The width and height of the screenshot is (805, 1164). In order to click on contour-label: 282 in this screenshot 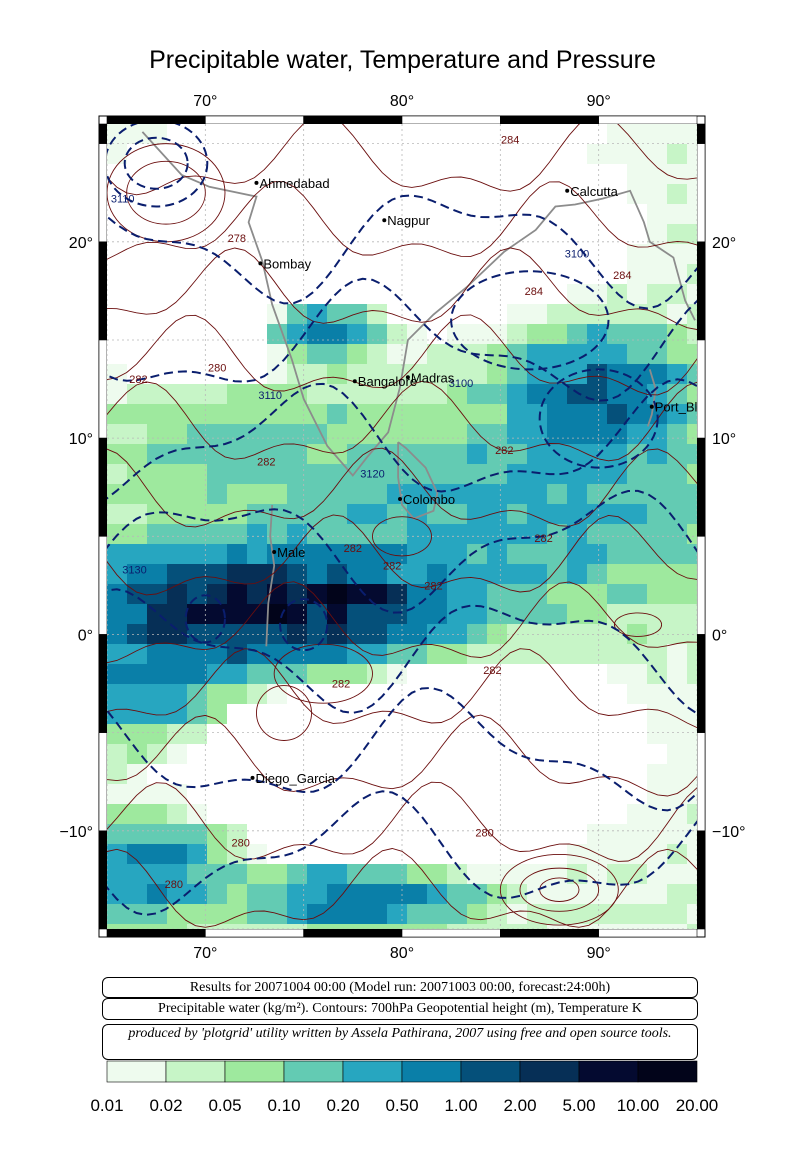, I will do `click(341, 685)`.